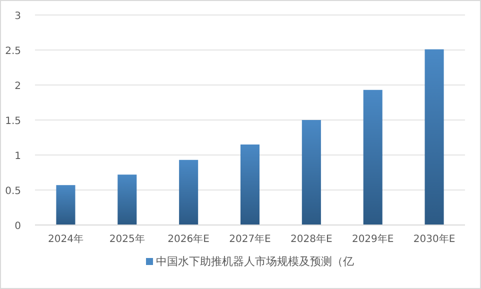 This screenshot has width=481, height=289. Describe the element at coordinates (13, 51) in the screenshot. I see `y-tick-label: 2.5` at that location.